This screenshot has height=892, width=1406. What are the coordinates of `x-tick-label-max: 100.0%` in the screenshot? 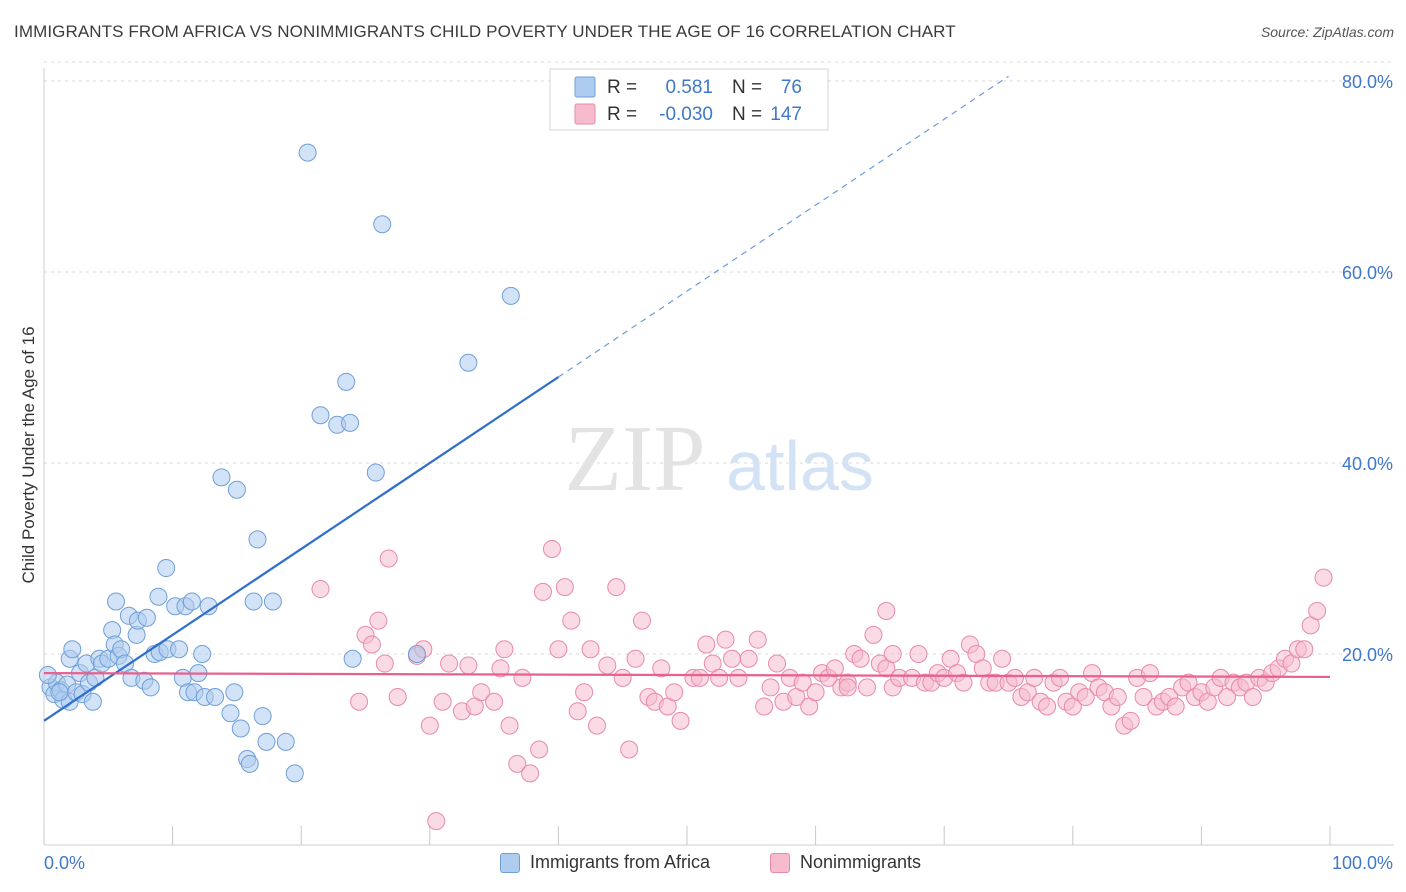 It's located at (1362, 863).